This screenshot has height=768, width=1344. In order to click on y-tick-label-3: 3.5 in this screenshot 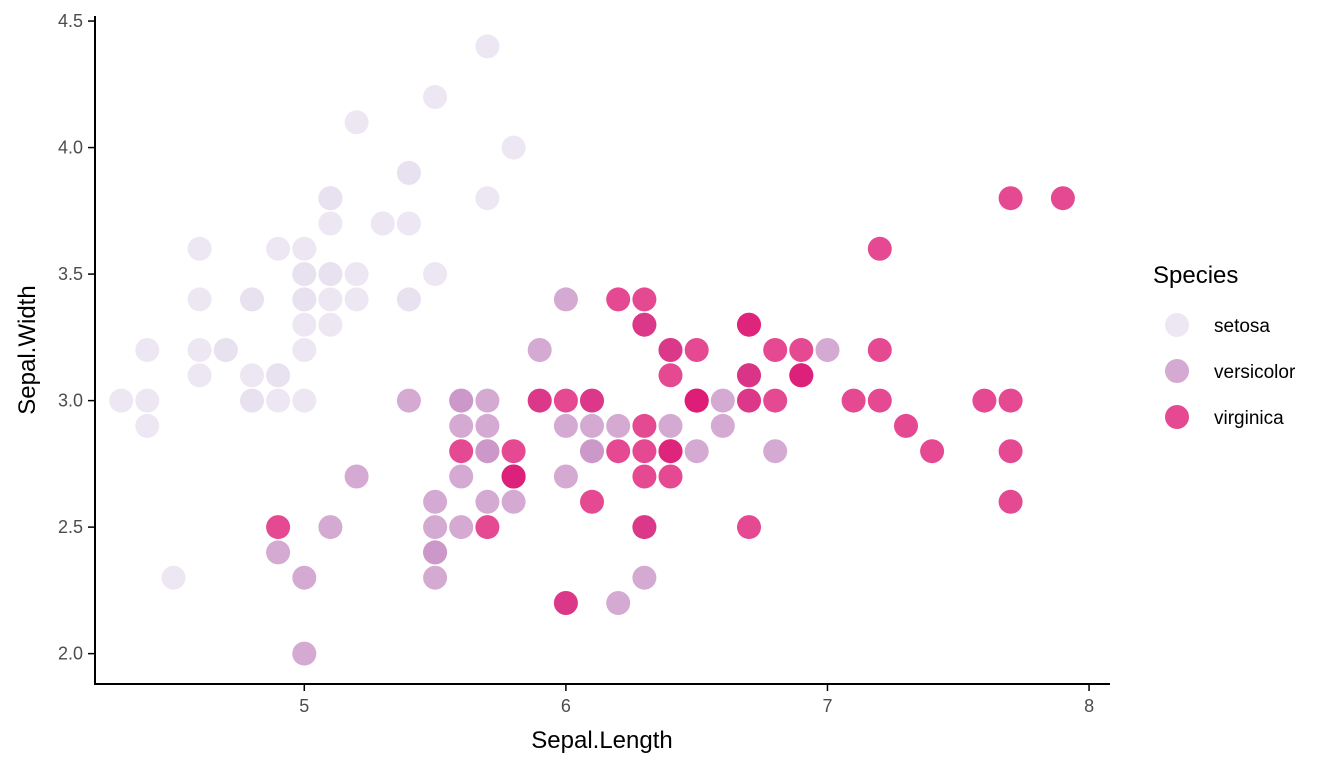, I will do `click(70, 274)`.